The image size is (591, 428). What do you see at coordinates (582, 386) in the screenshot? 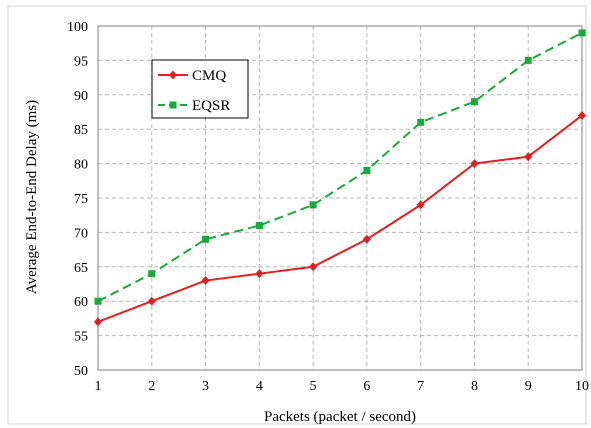
I see `x-tick-label: 10` at bounding box center [582, 386].